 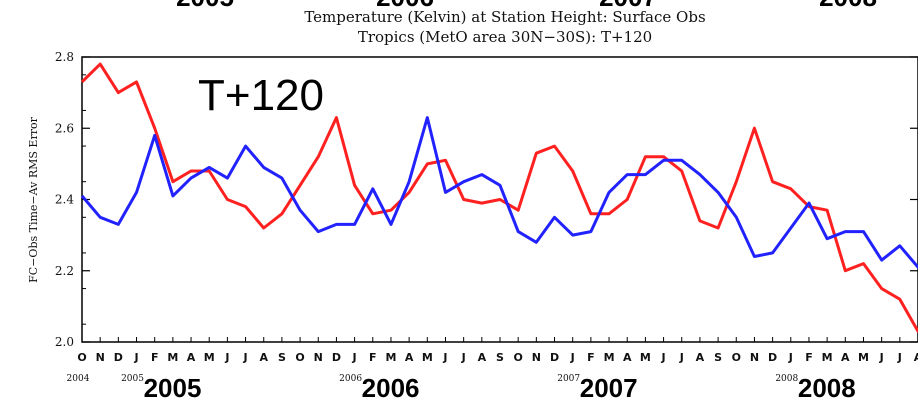 I want to click on y-tick-label: 2.4, so click(x=64, y=200).